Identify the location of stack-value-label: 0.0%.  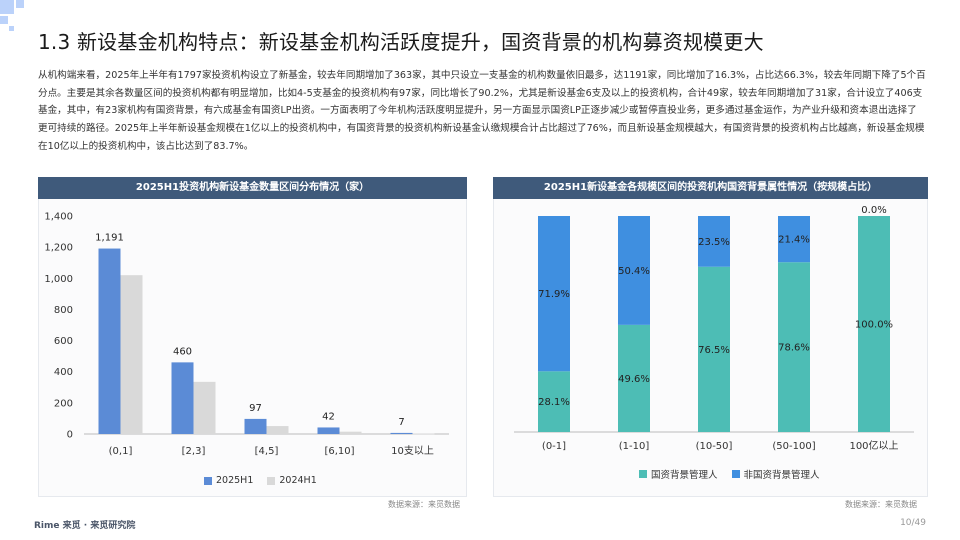
(873, 210).